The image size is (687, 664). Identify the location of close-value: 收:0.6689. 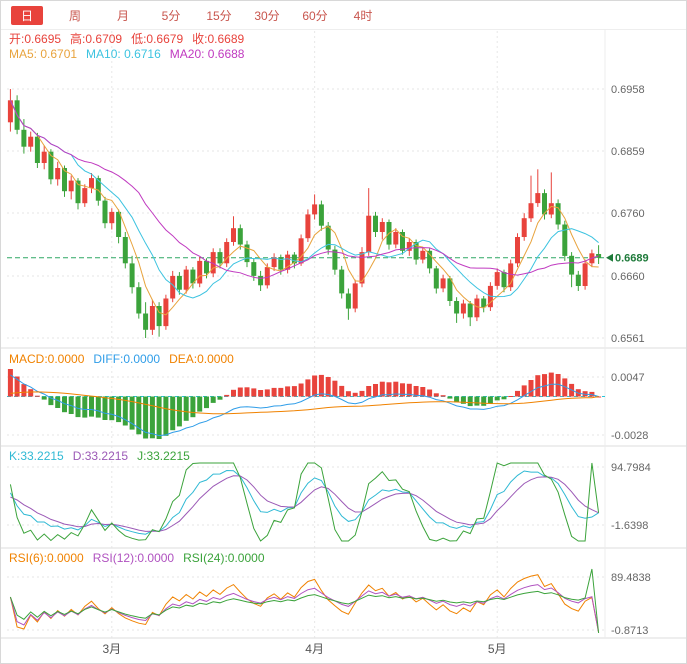
(218, 39).